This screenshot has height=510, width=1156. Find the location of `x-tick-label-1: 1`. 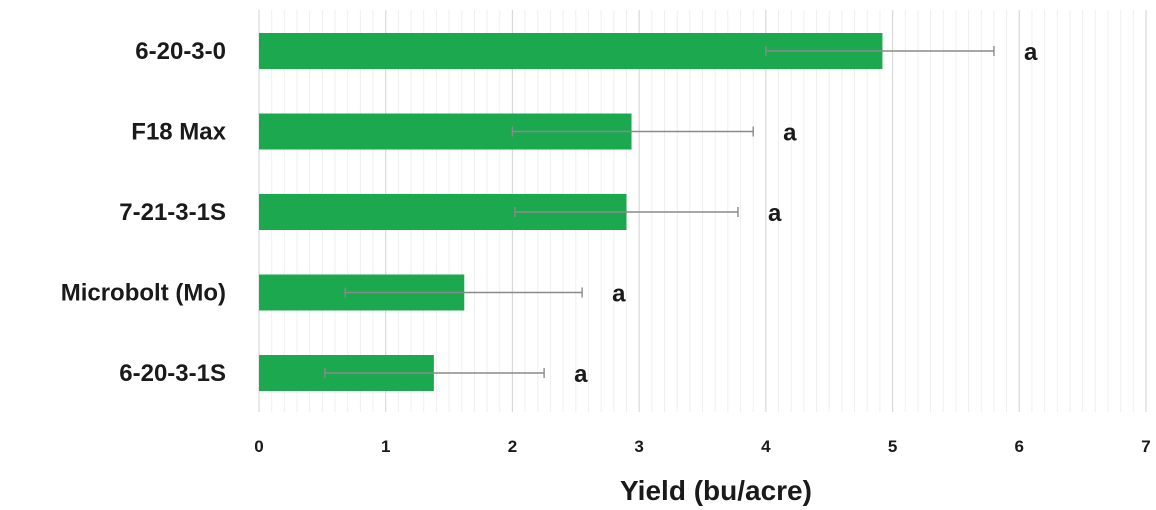

x-tick-label-1: 1 is located at coordinates (385, 446).